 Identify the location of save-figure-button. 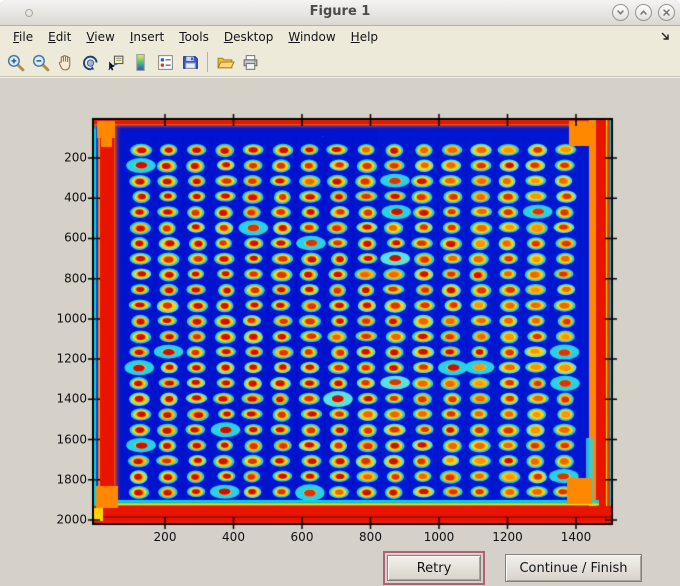
(190, 62).